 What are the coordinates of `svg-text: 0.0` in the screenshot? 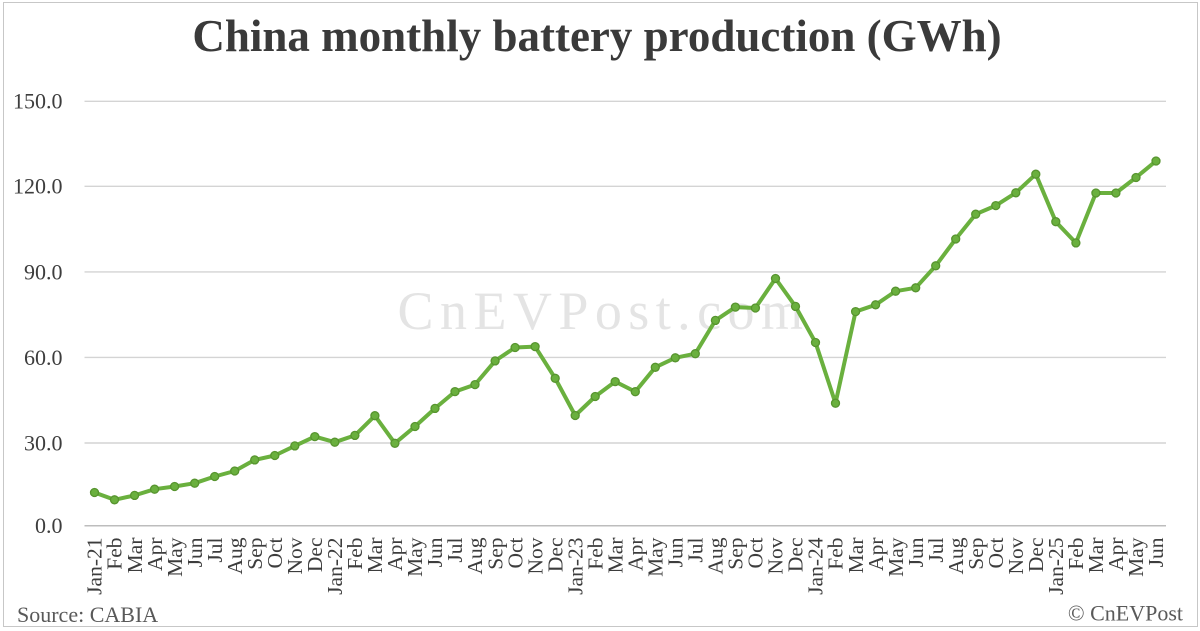 It's located at (49, 525).